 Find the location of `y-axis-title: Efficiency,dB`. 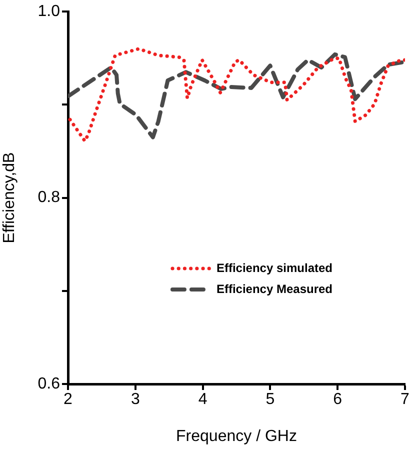

y-axis-title: Efficiency,dB is located at coordinates (9, 198).